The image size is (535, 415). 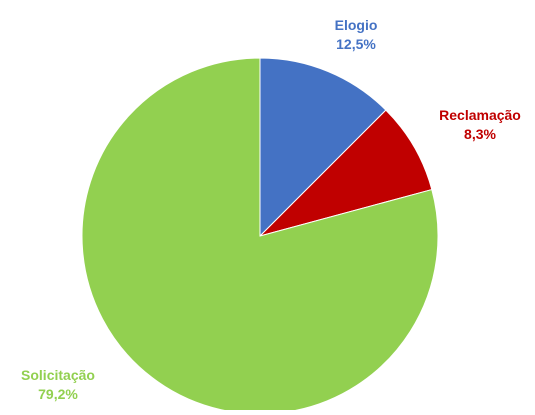 What do you see at coordinates (356, 44) in the screenshot?
I see `slice-value-elogio: 12,5%` at bounding box center [356, 44].